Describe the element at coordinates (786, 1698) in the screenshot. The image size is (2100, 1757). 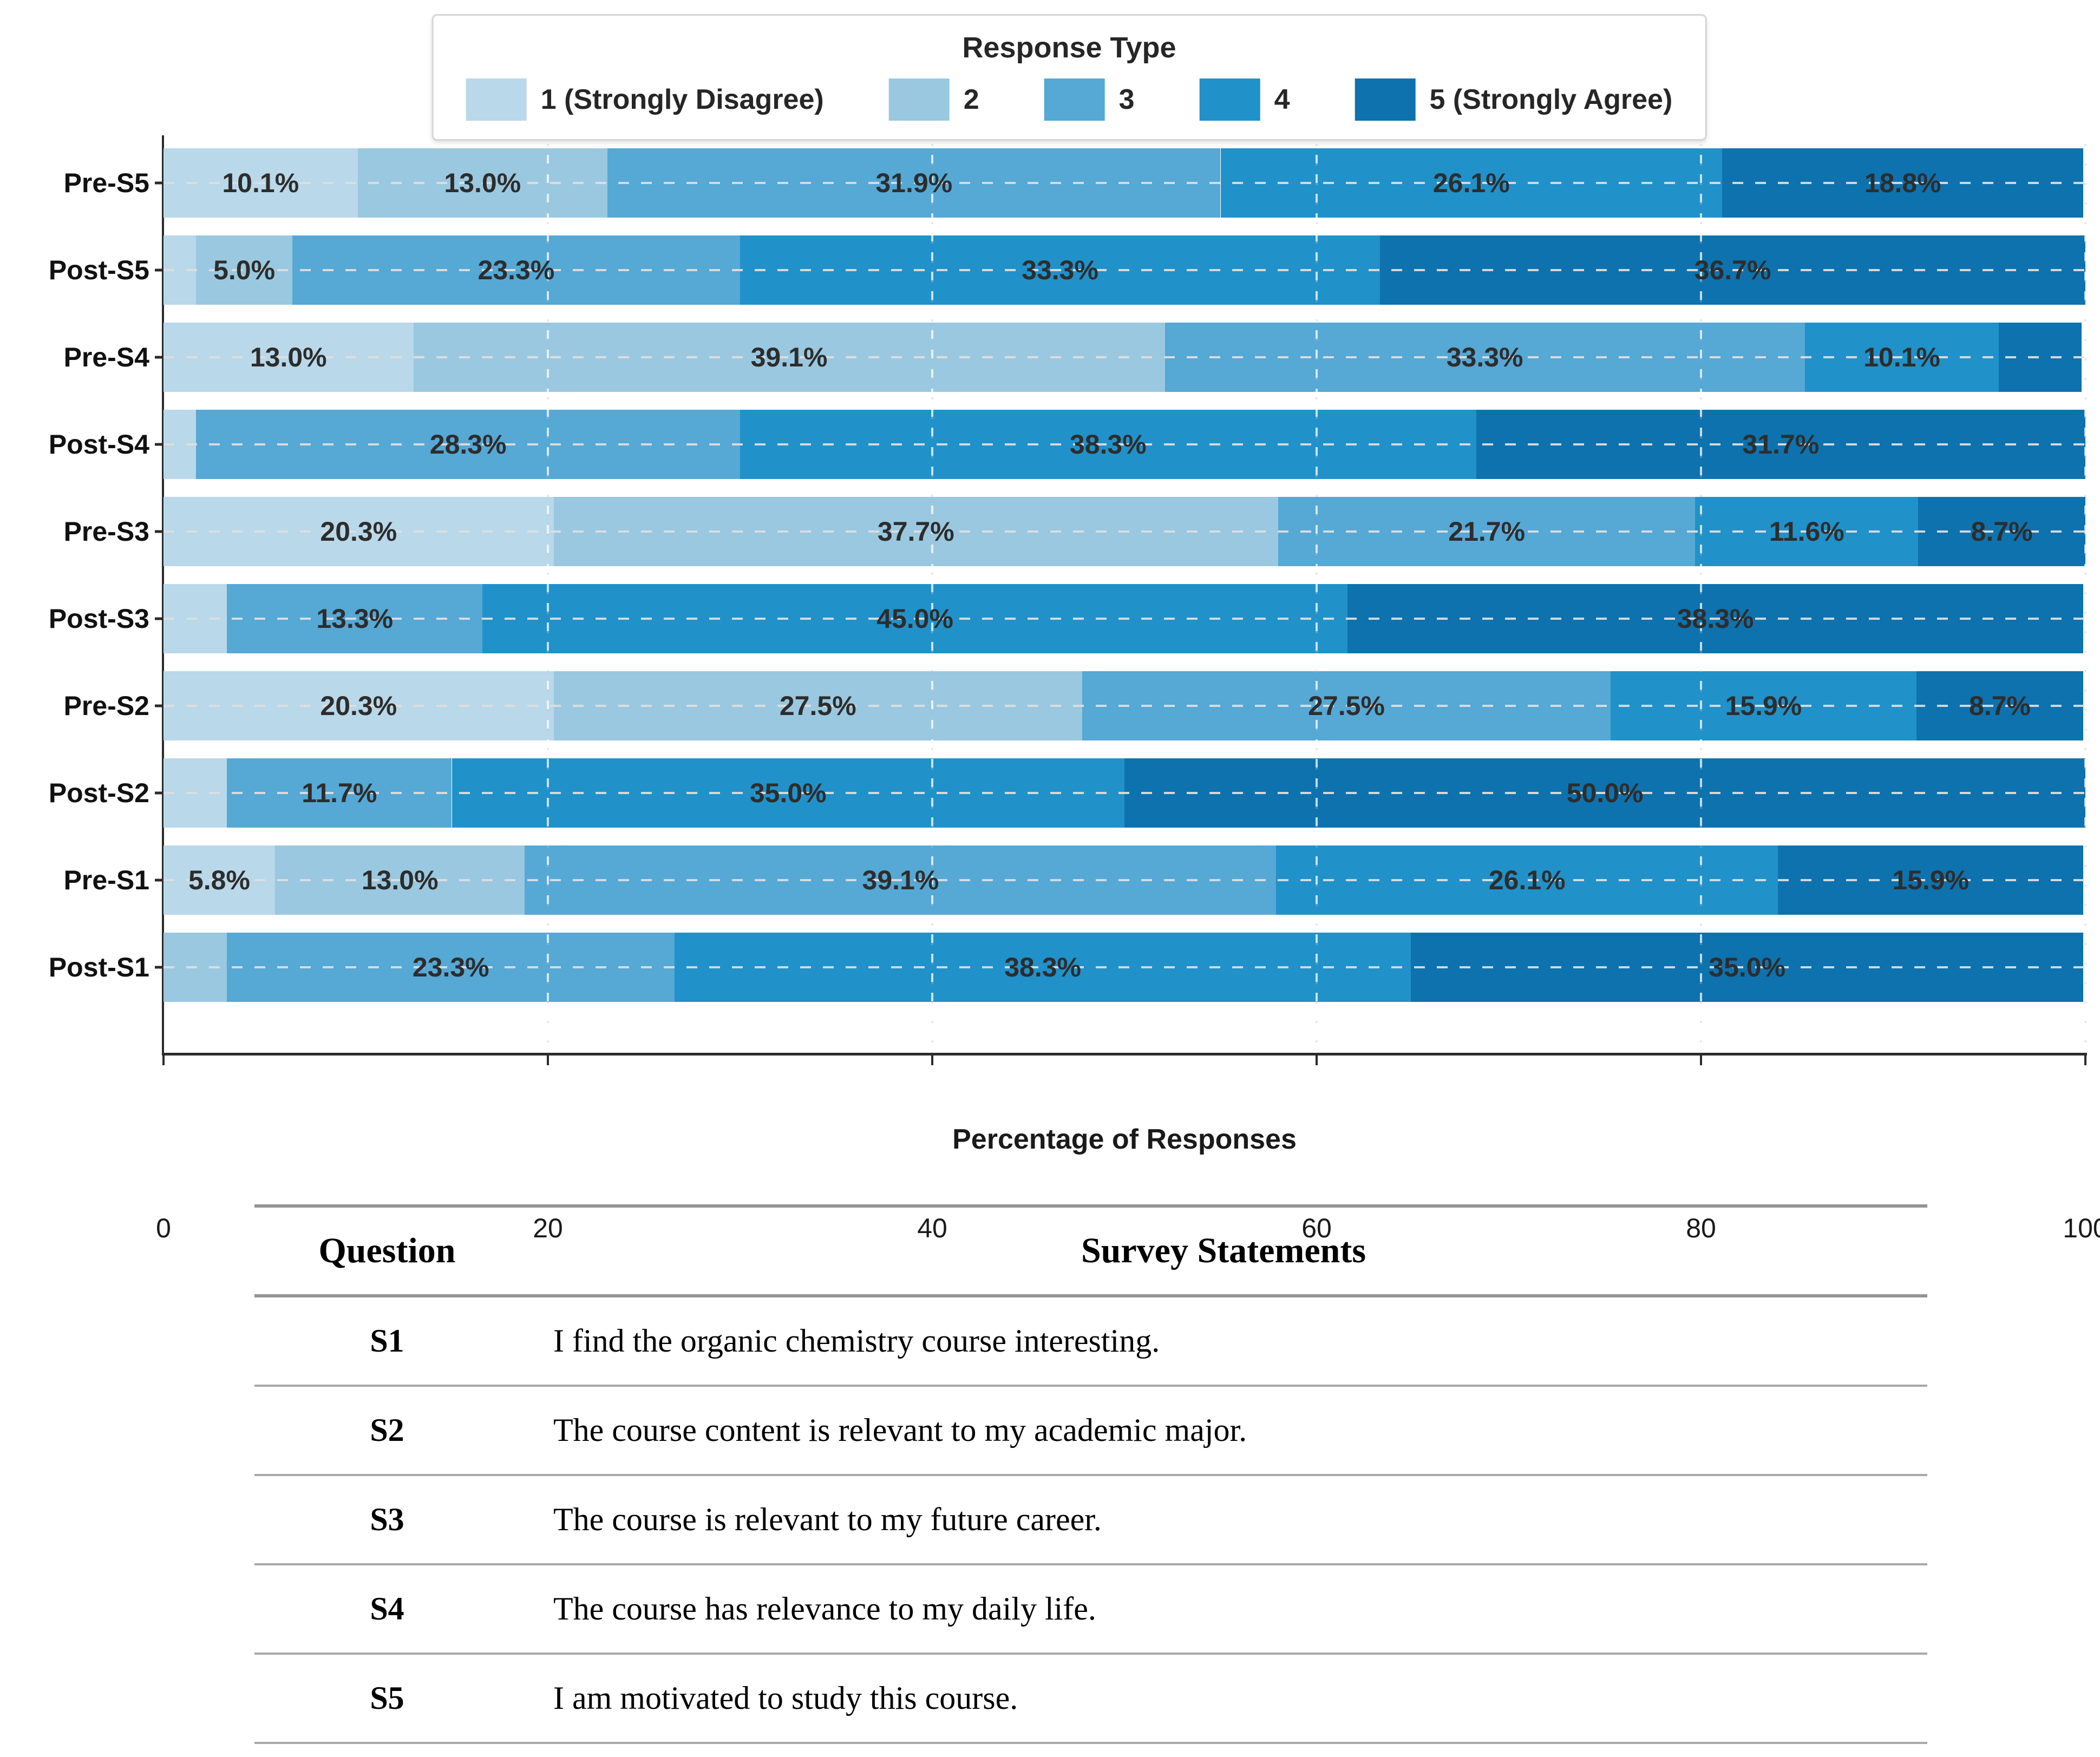
I see `survey-statement: I am motivated to study this course.` at that location.